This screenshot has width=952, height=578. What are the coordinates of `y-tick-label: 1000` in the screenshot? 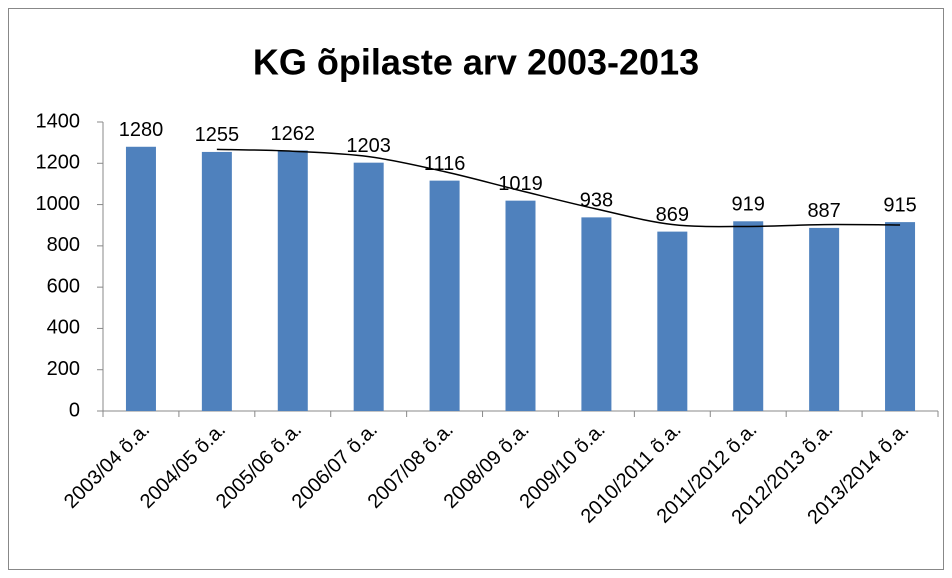 It's located at (58, 204).